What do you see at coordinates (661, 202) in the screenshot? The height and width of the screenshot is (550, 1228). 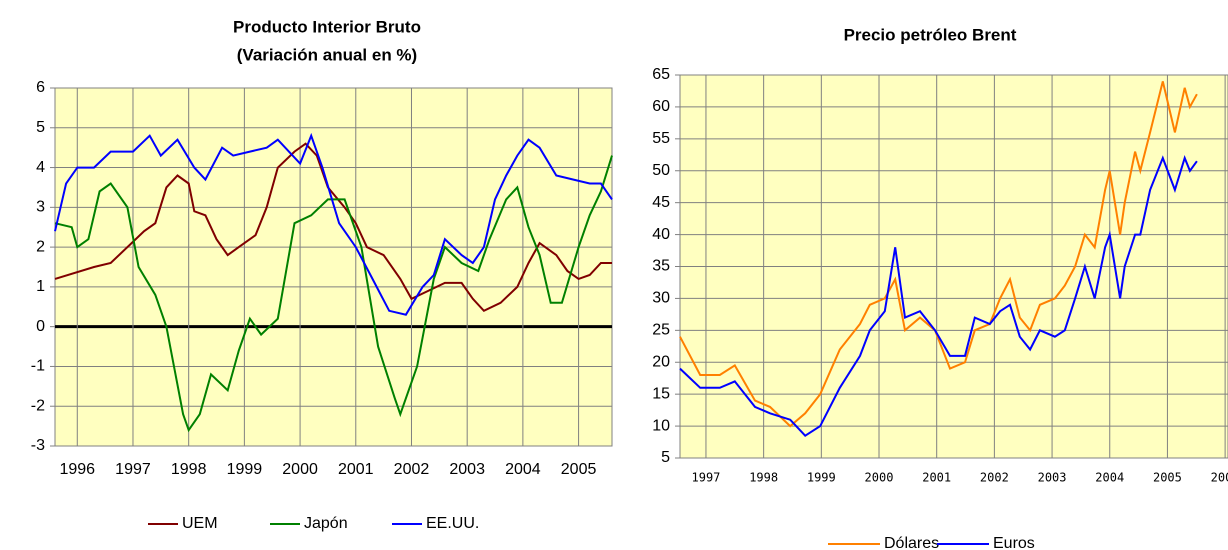 I see `y-tick-label: 45` at bounding box center [661, 202].